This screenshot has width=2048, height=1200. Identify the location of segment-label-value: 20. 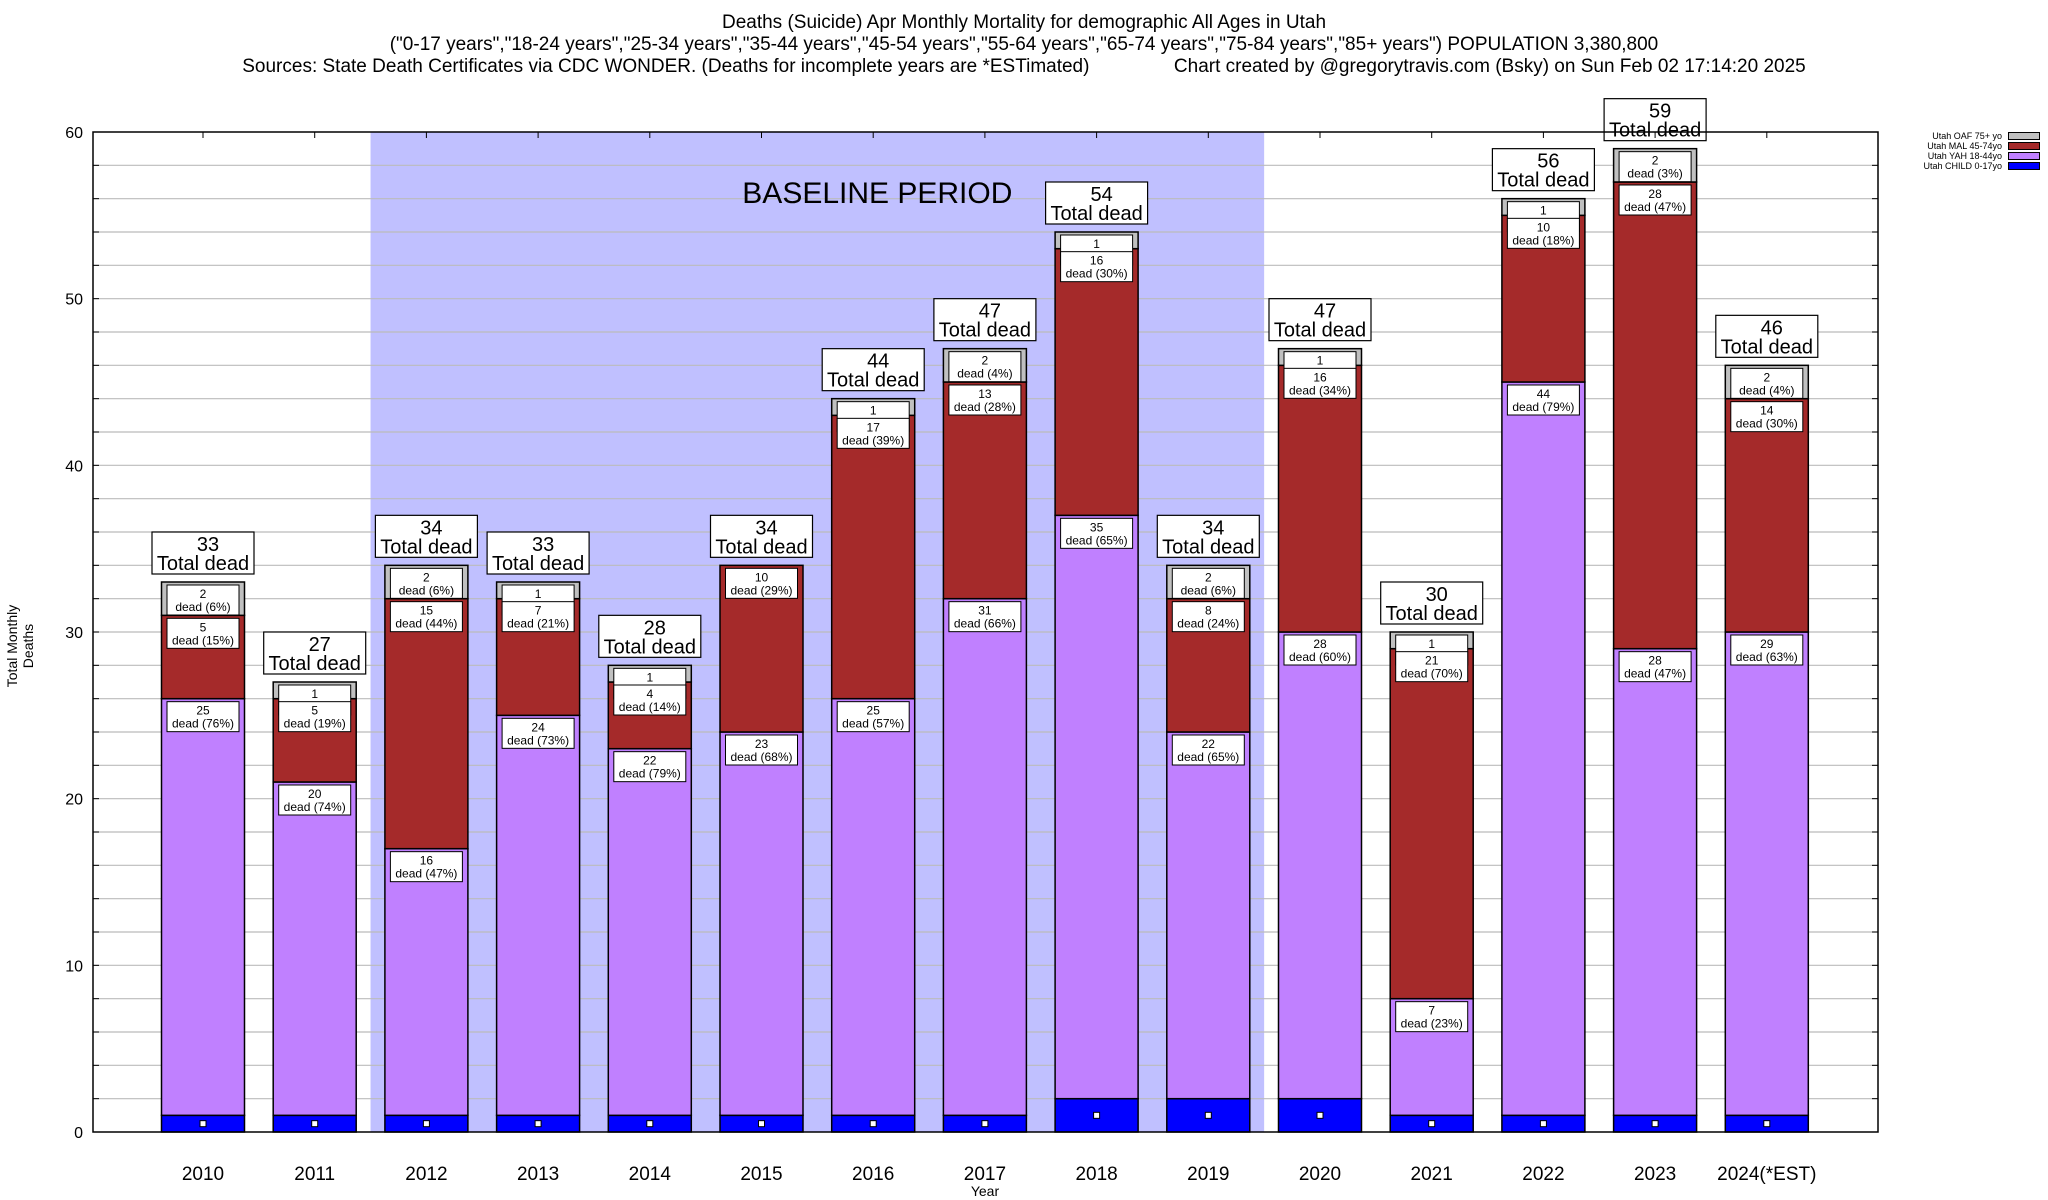
(315, 794).